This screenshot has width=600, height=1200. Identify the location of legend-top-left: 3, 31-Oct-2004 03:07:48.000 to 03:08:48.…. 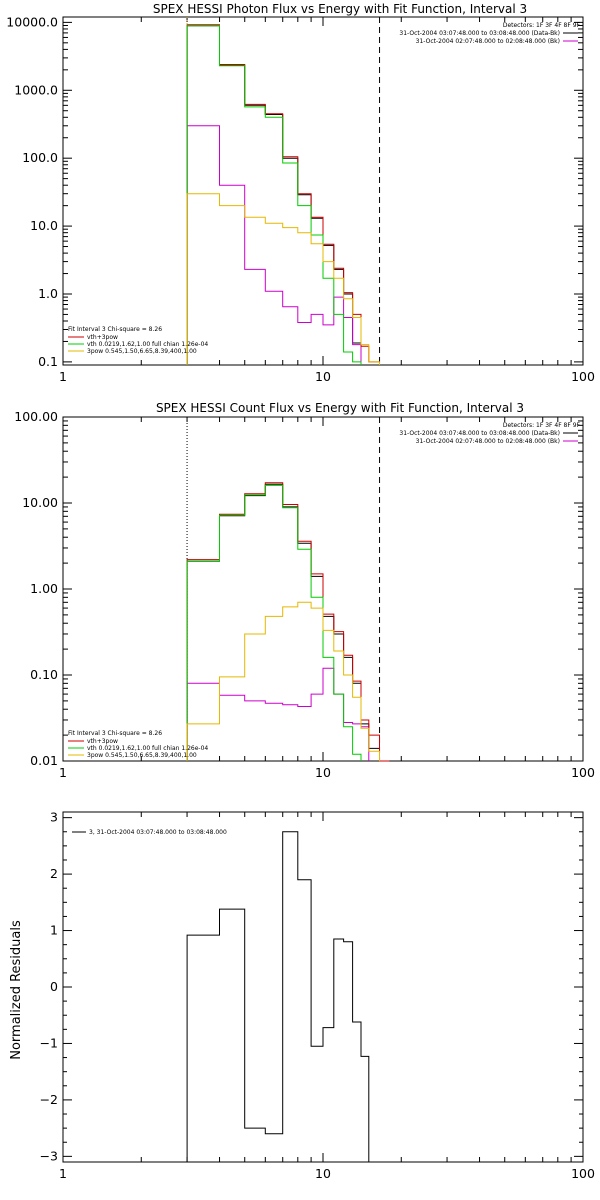
(149, 832).